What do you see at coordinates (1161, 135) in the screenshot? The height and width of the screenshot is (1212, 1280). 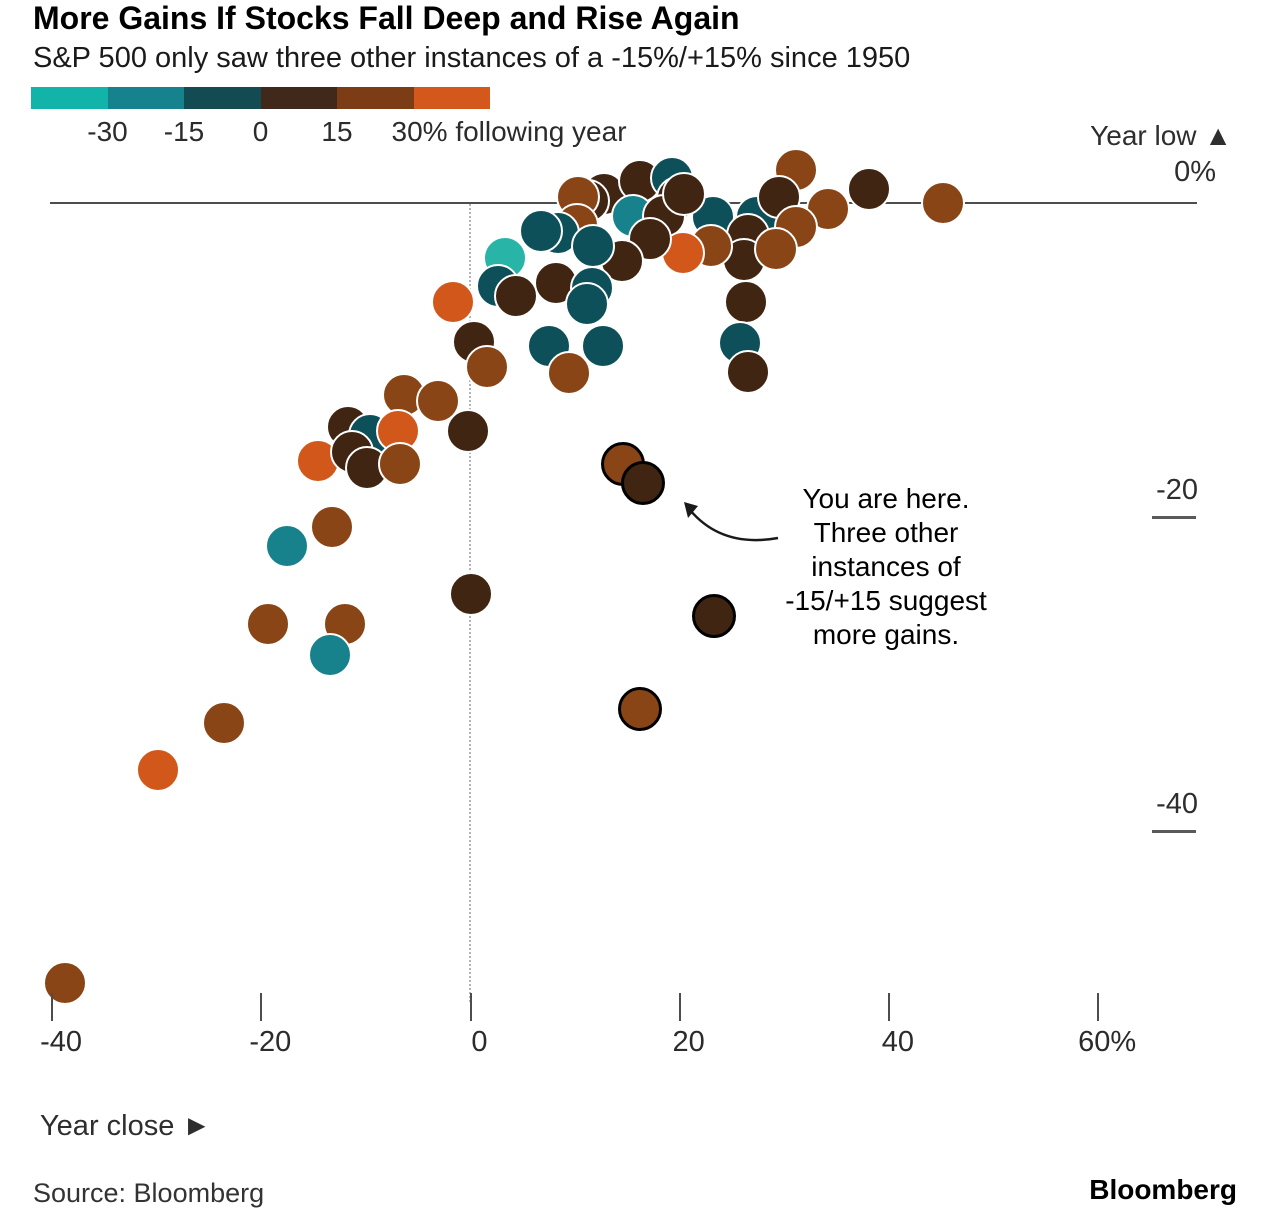 I see `y-axis-title: Year low ▲` at bounding box center [1161, 135].